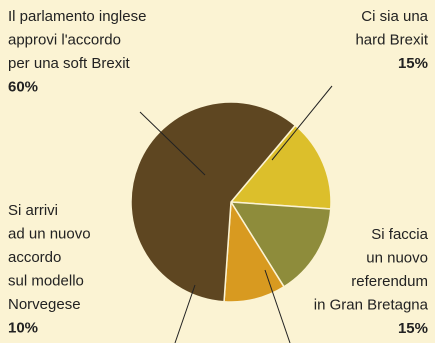 Image resolution: width=435 pixels, height=343 pixels. Describe the element at coordinates (371, 304) in the screenshot. I see `slice-label: in Gran Bretagna` at that location.